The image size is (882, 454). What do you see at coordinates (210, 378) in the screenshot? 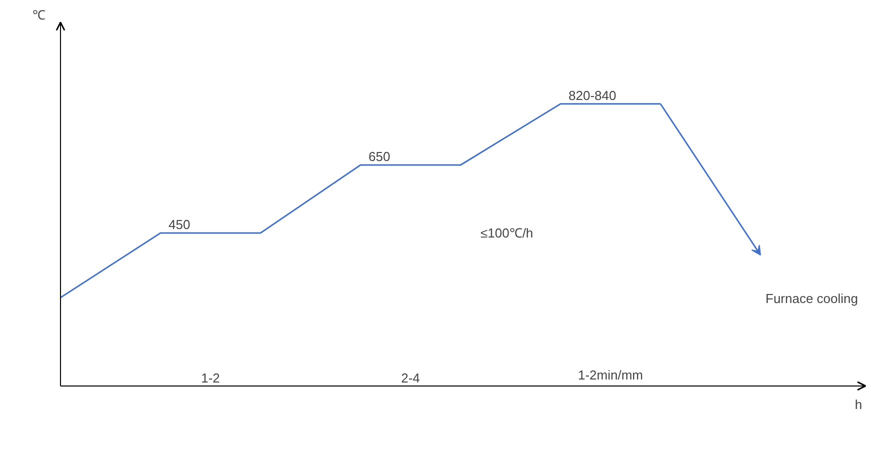
I see `annotation: 1-2` at bounding box center [210, 378].